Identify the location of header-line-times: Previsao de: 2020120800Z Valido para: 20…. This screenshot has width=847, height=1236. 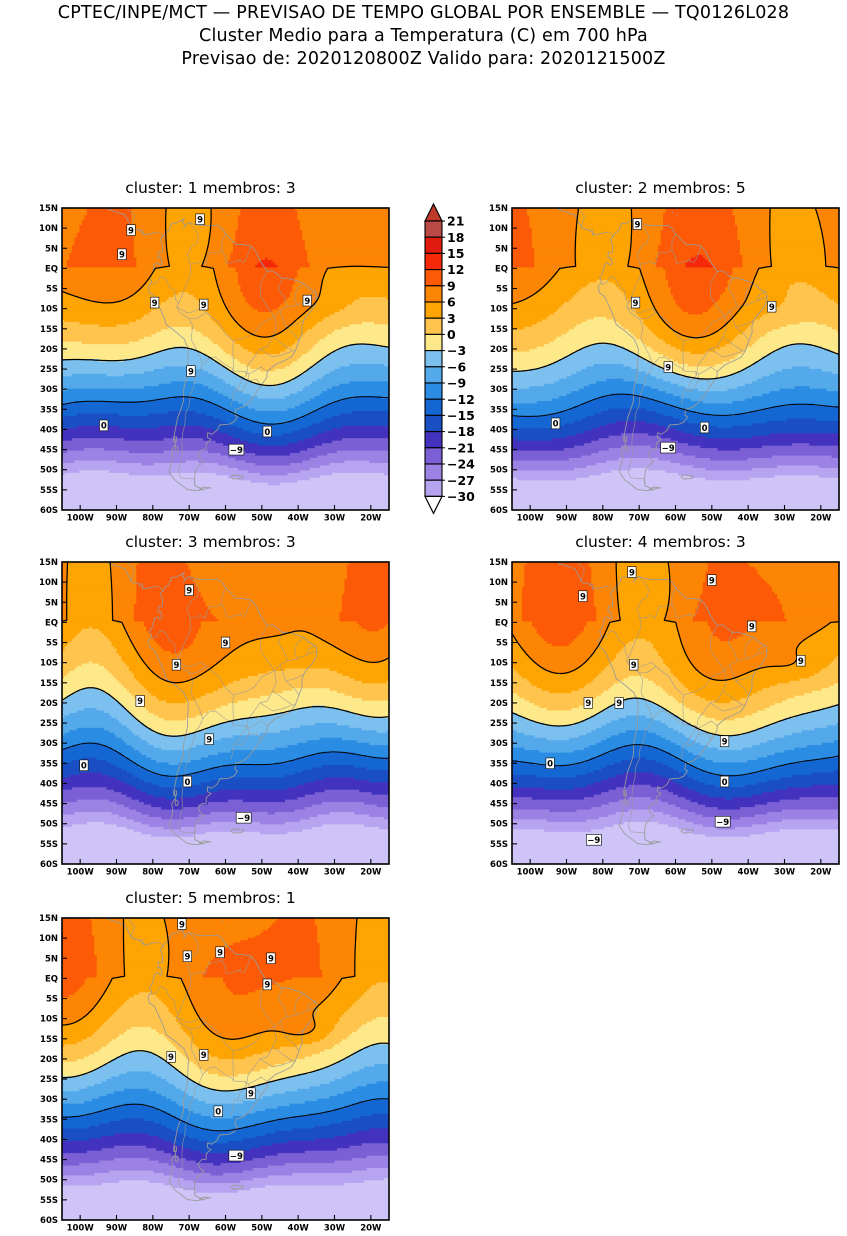
(423, 59).